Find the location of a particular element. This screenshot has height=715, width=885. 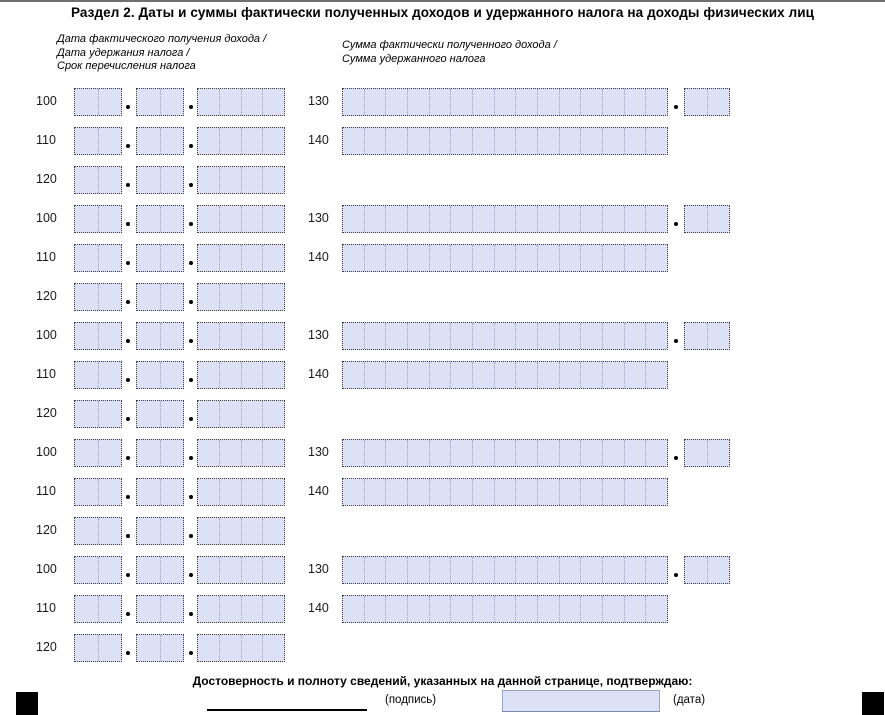

signature-line is located at coordinates (287, 703).